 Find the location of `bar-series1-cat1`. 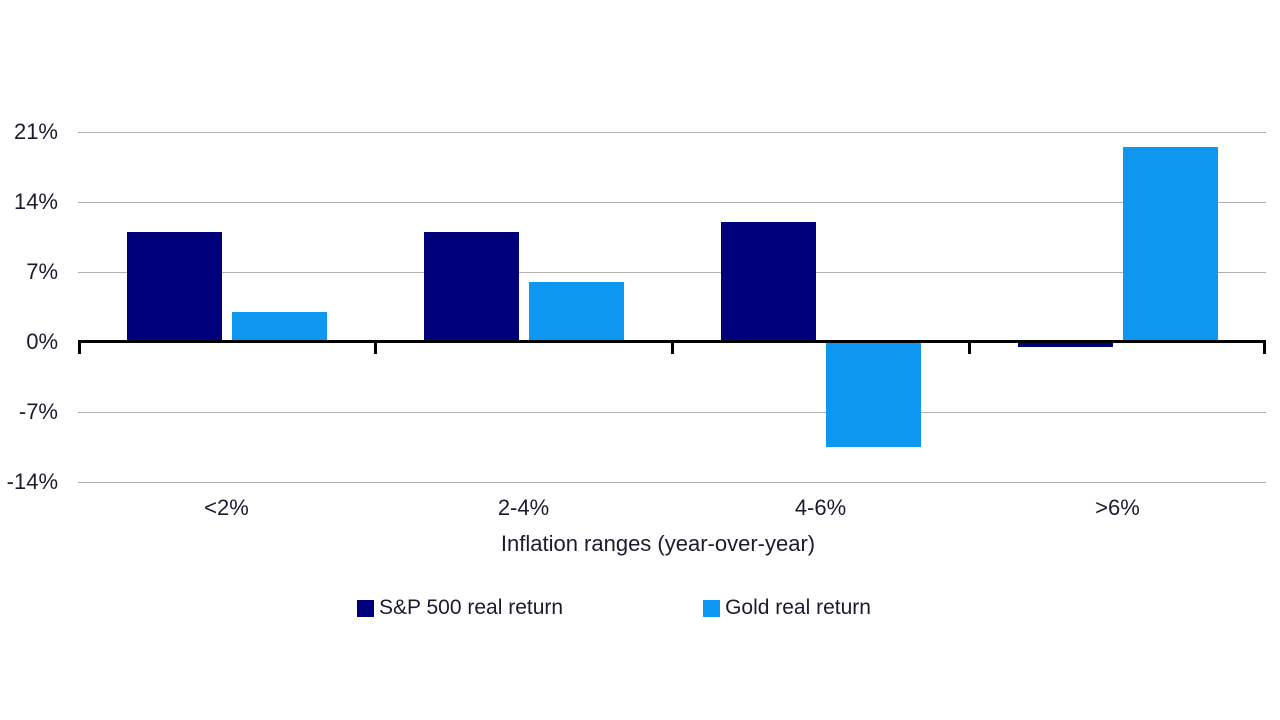

bar-series1-cat1 is located at coordinates (576, 312).